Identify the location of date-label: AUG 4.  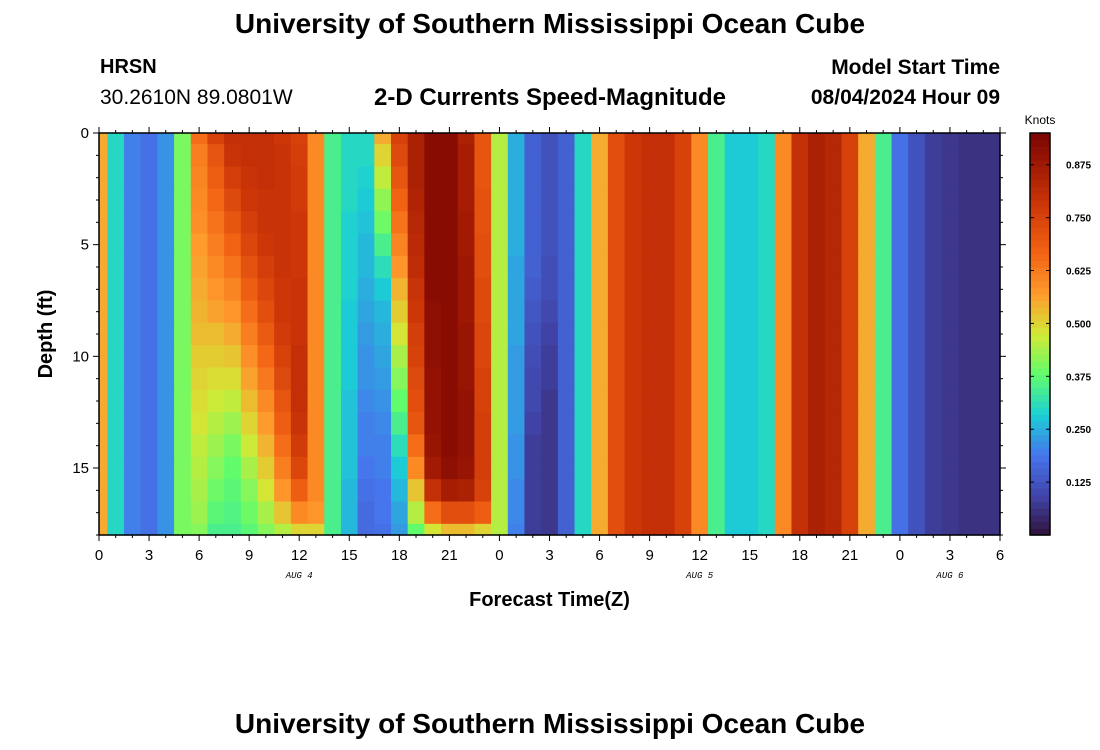
(299, 576).